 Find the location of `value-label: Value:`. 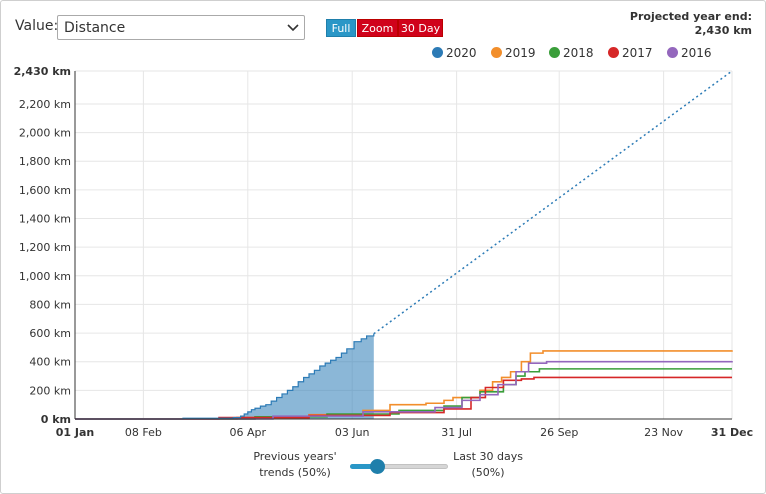

value-label: Value: is located at coordinates (37, 26).